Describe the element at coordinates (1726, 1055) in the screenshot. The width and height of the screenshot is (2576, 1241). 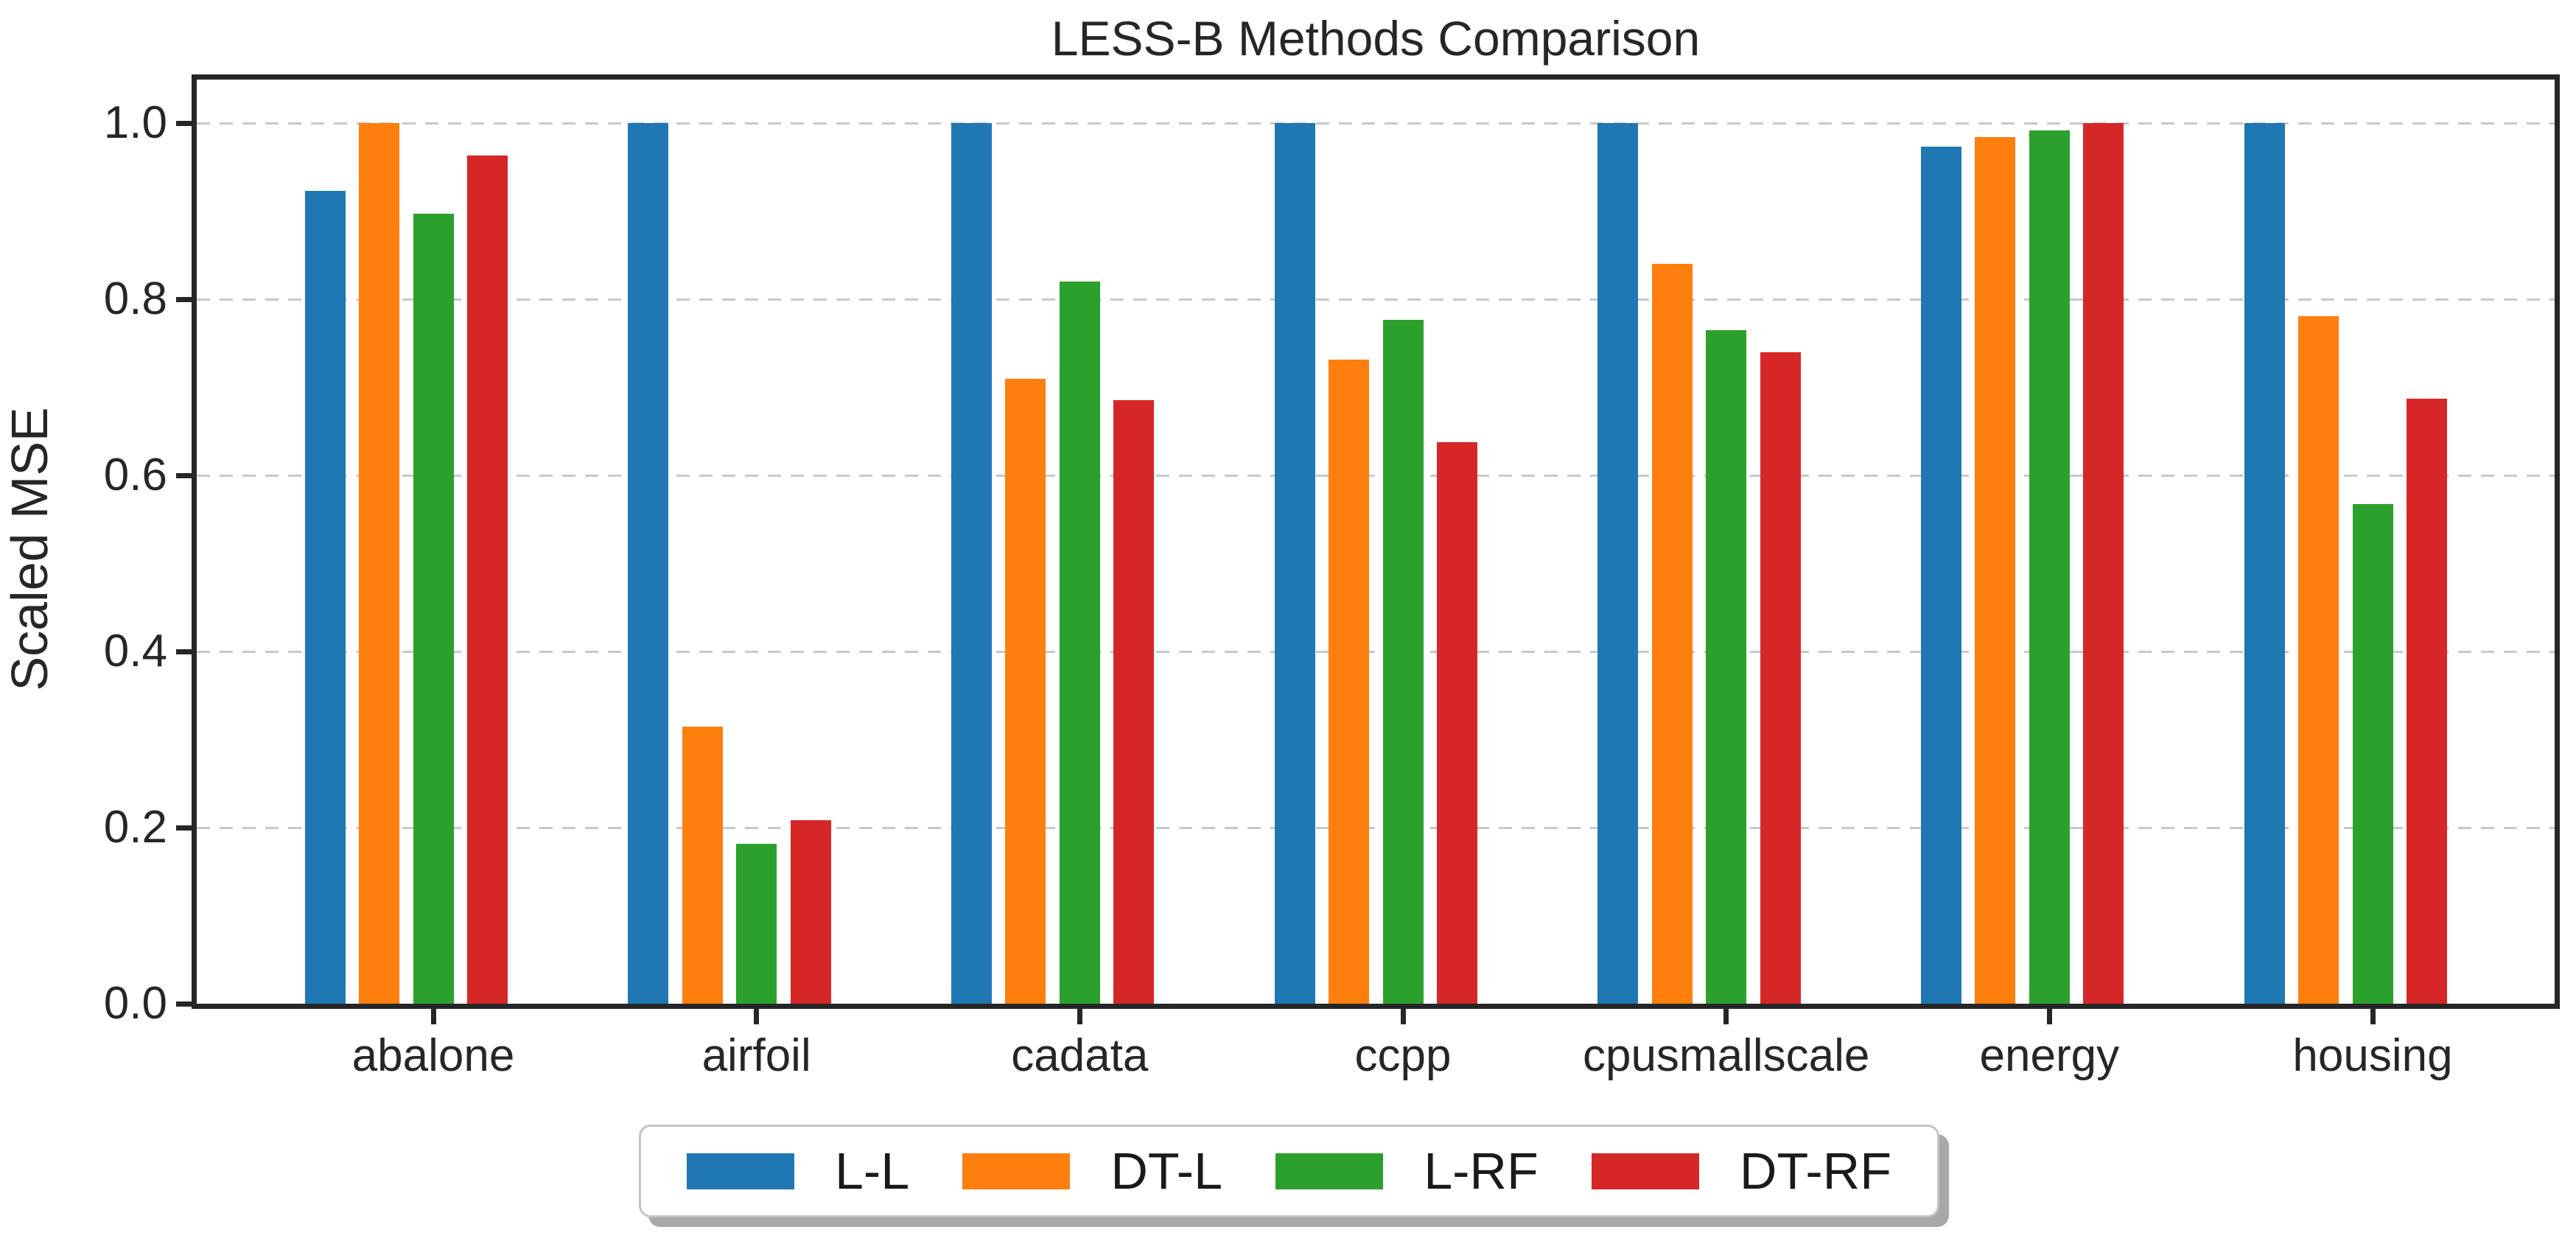
I see `x-tick-label-cpusmallscale: cpusmallscale` at that location.